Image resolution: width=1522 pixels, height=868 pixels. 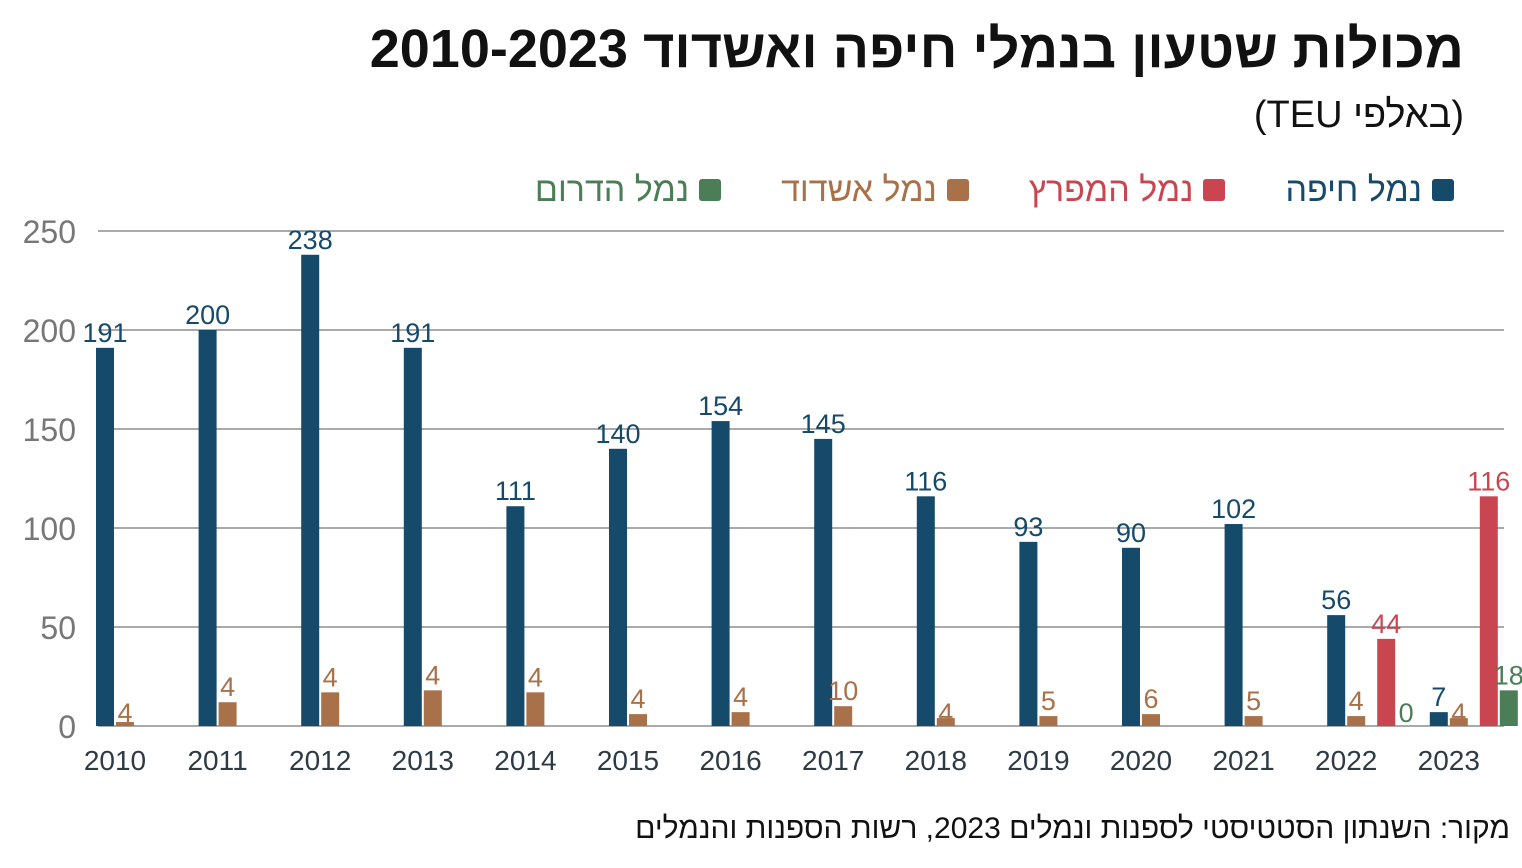 What do you see at coordinates (1028, 527) in the screenshot?
I see `data-label: 93` at bounding box center [1028, 527].